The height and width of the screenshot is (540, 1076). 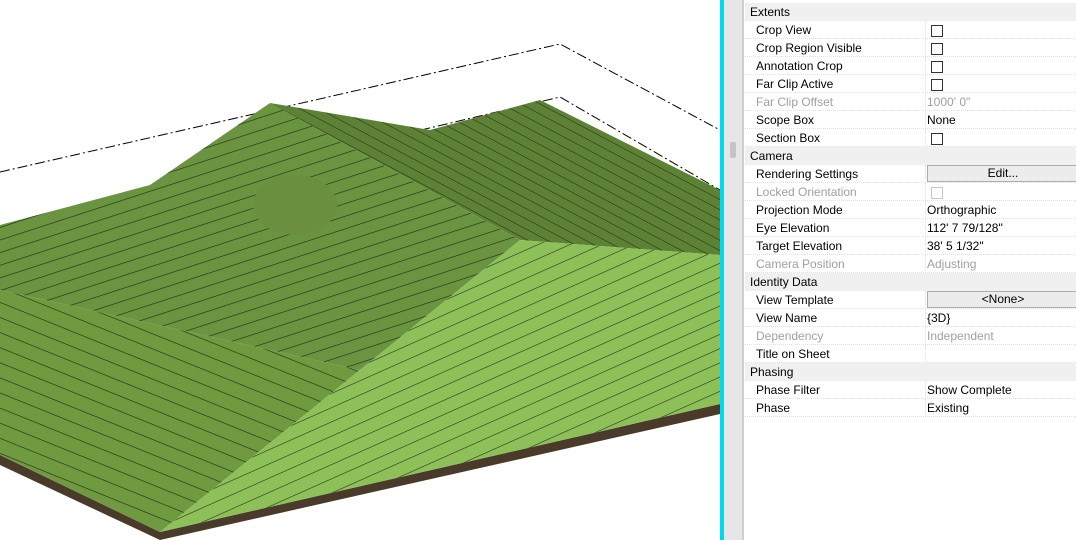 What do you see at coordinates (771, 156) in the screenshot?
I see `group-title: Camera` at bounding box center [771, 156].